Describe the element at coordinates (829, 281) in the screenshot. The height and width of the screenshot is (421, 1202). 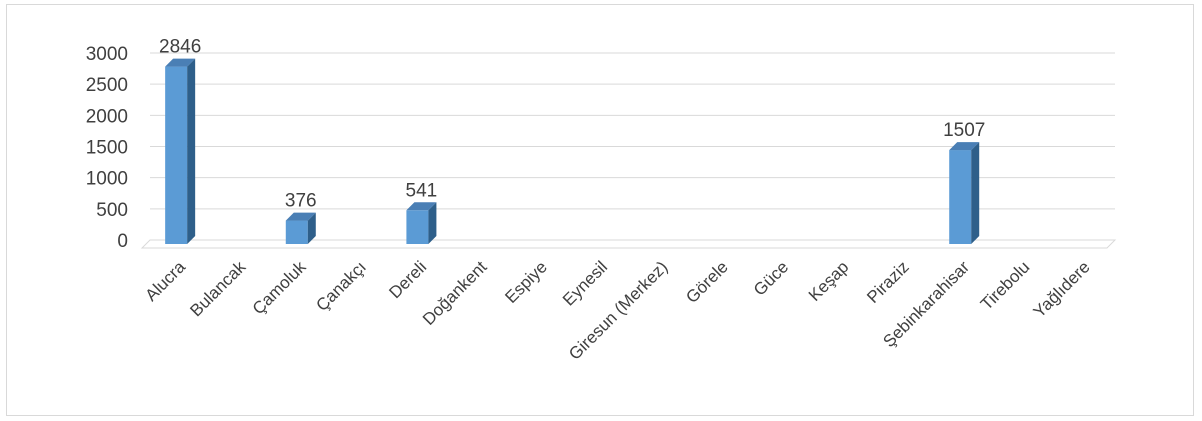
I see `x-tick-label: Keşap` at that location.